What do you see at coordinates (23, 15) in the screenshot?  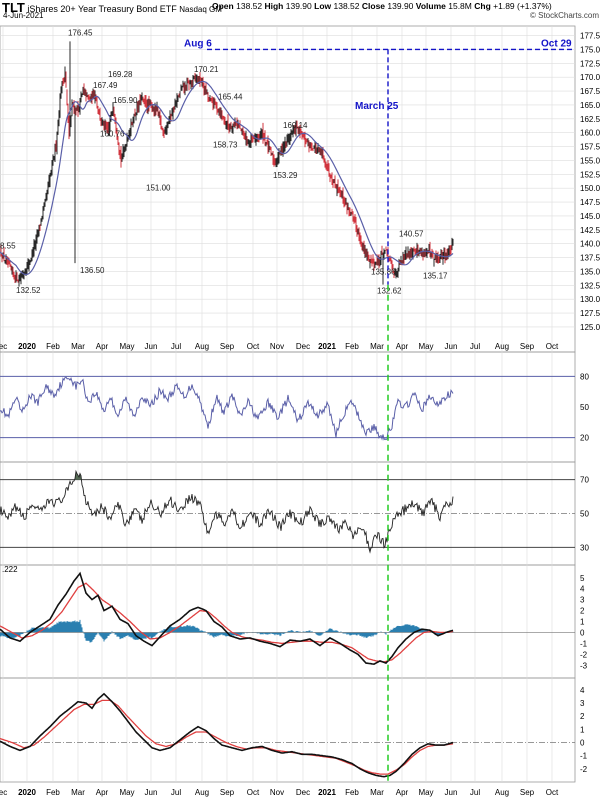 I see `header-date: 4-Jun-2021` at bounding box center [23, 15].